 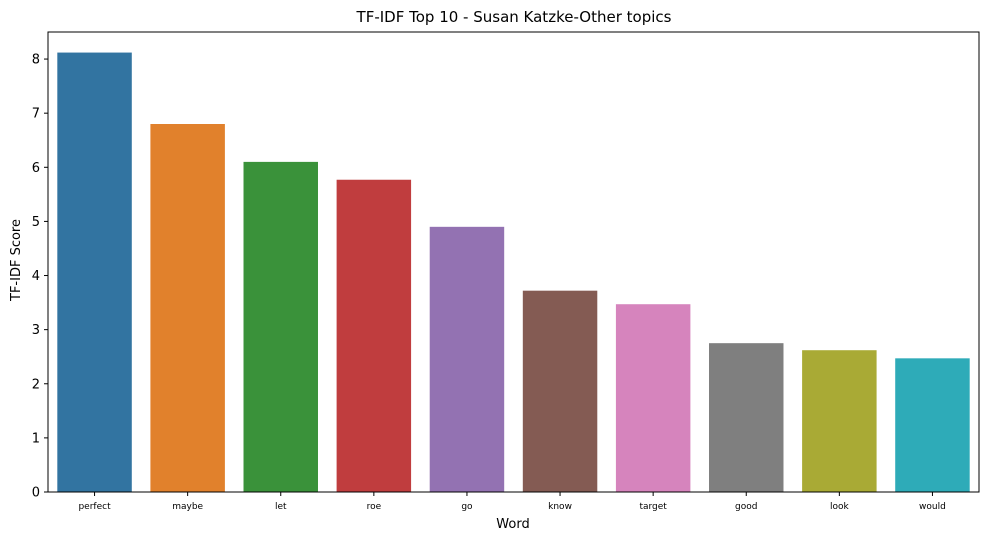 What do you see at coordinates (374, 335) in the screenshot?
I see `bar-roe` at bounding box center [374, 335].